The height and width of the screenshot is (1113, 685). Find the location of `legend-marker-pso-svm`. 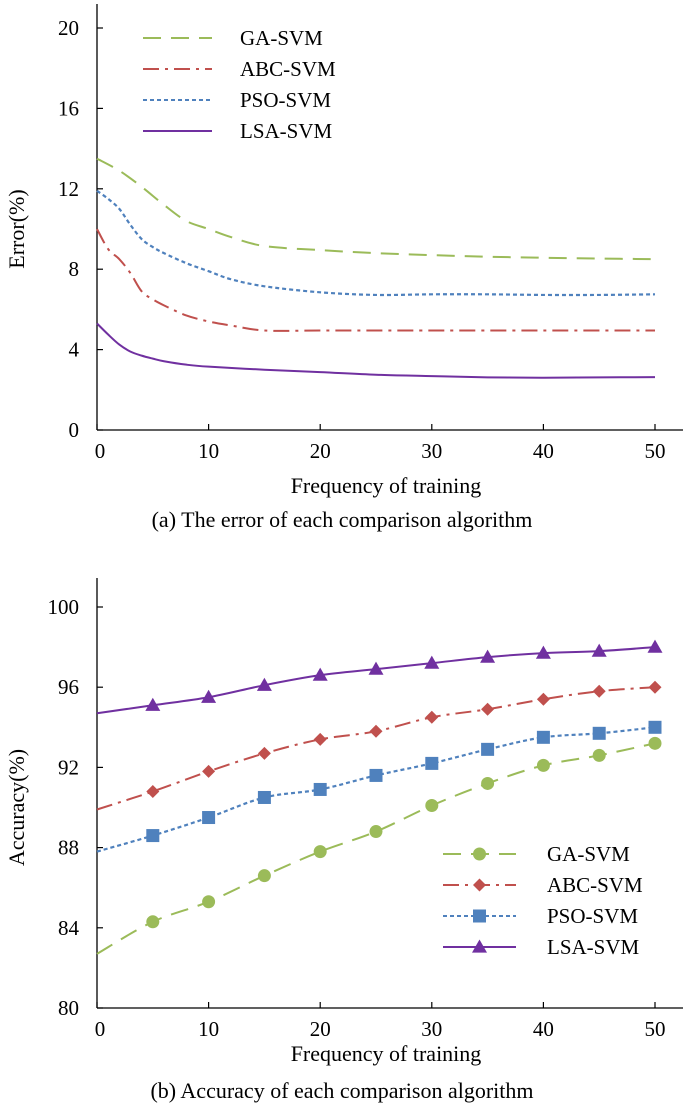

legend-marker-pso-svm is located at coordinates (479, 916).